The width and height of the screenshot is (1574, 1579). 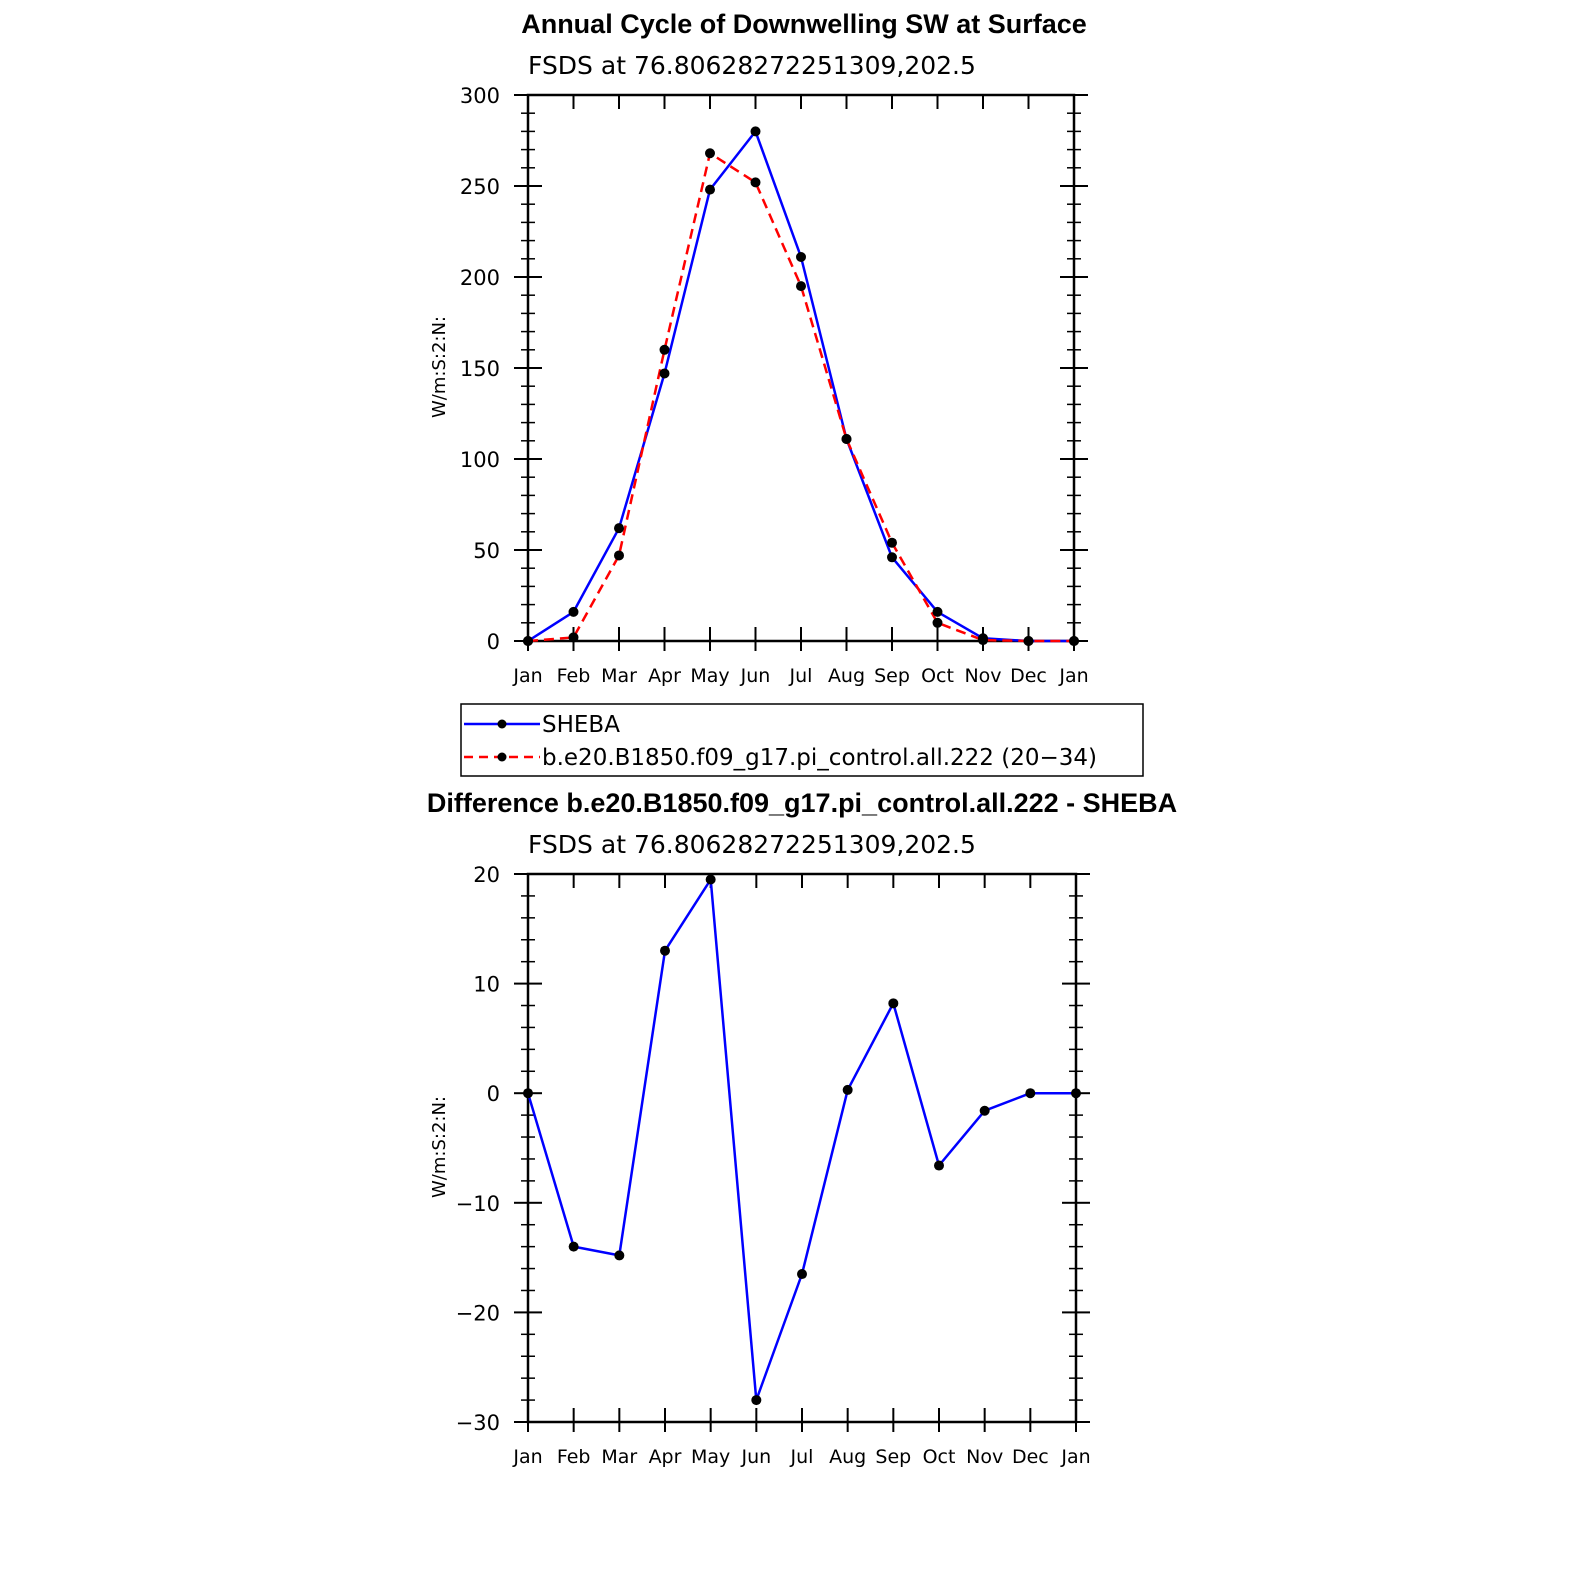 What do you see at coordinates (486, 875) in the screenshot?
I see `y-tick-label: 20` at bounding box center [486, 875].